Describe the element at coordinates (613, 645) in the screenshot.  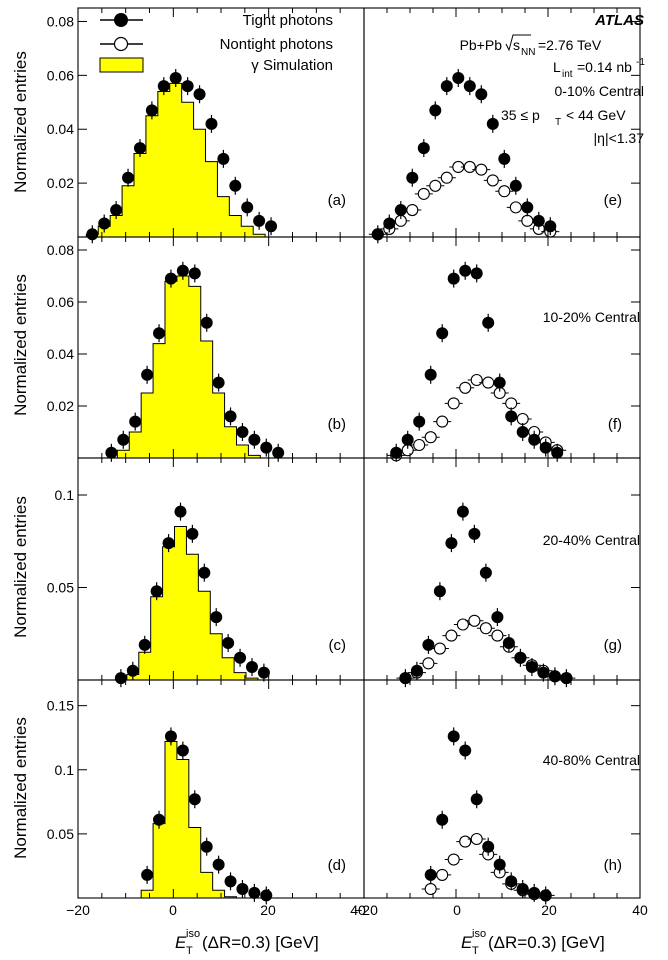
I see `panel-label: (g)` at that location.